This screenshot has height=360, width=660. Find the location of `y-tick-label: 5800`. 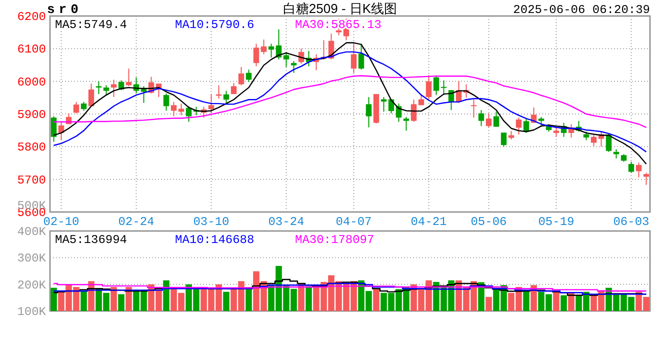

y-tick-label: 5800 is located at coordinates (31, 147).